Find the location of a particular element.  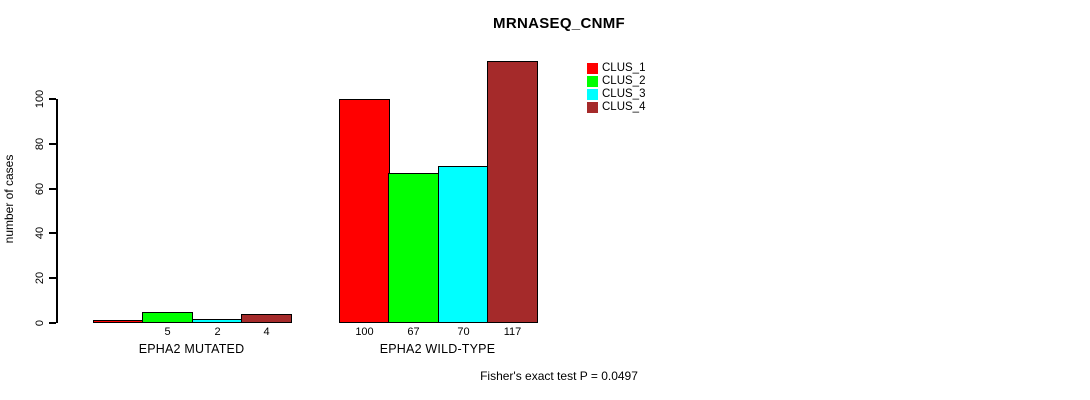

bar-value-label: 4 is located at coordinates (266, 332).